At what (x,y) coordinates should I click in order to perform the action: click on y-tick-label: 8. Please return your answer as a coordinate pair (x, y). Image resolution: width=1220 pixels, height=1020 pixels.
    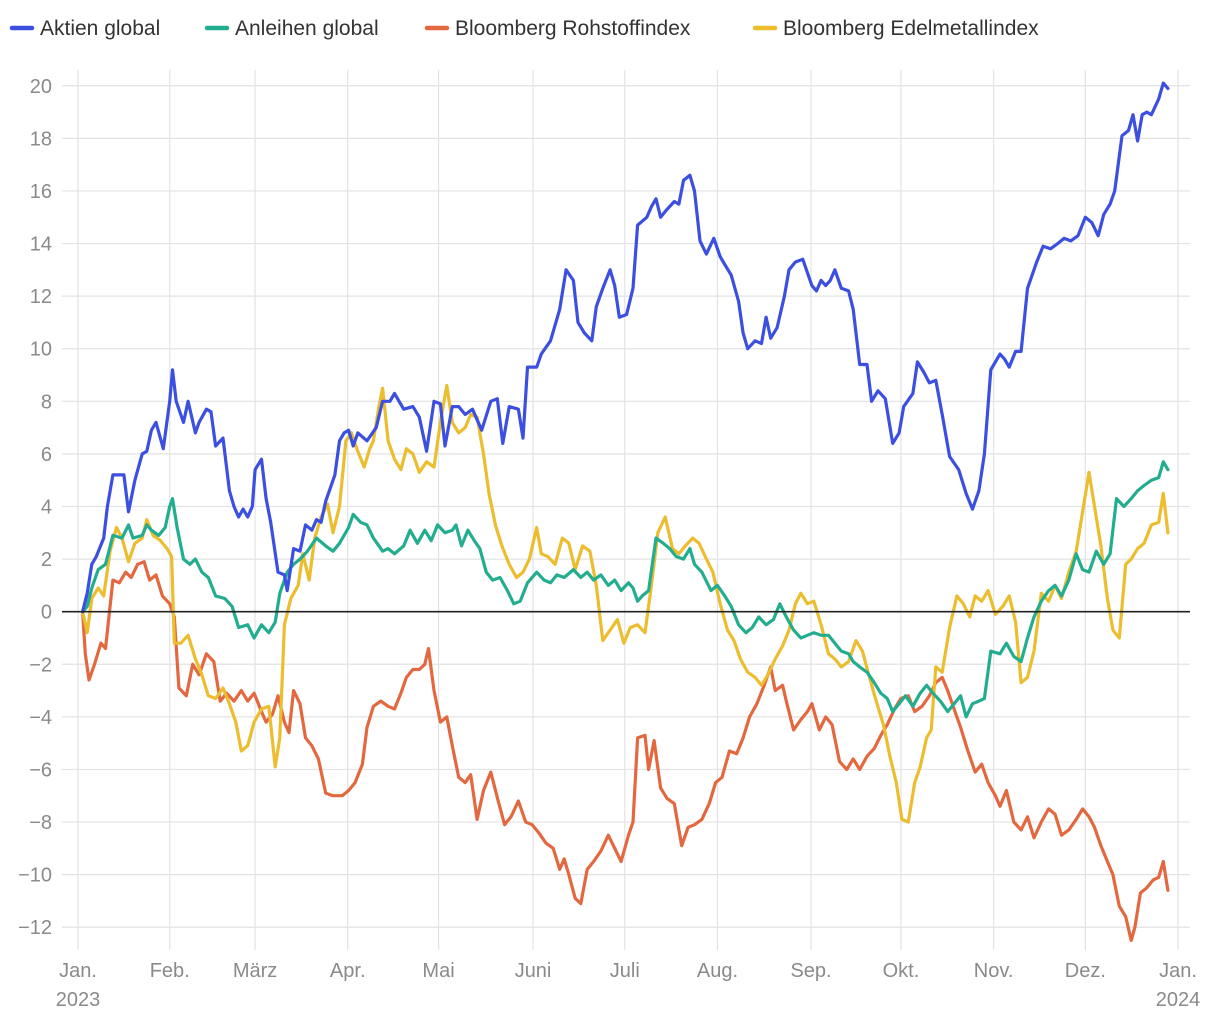
    Looking at the image, I should click on (46, 402).